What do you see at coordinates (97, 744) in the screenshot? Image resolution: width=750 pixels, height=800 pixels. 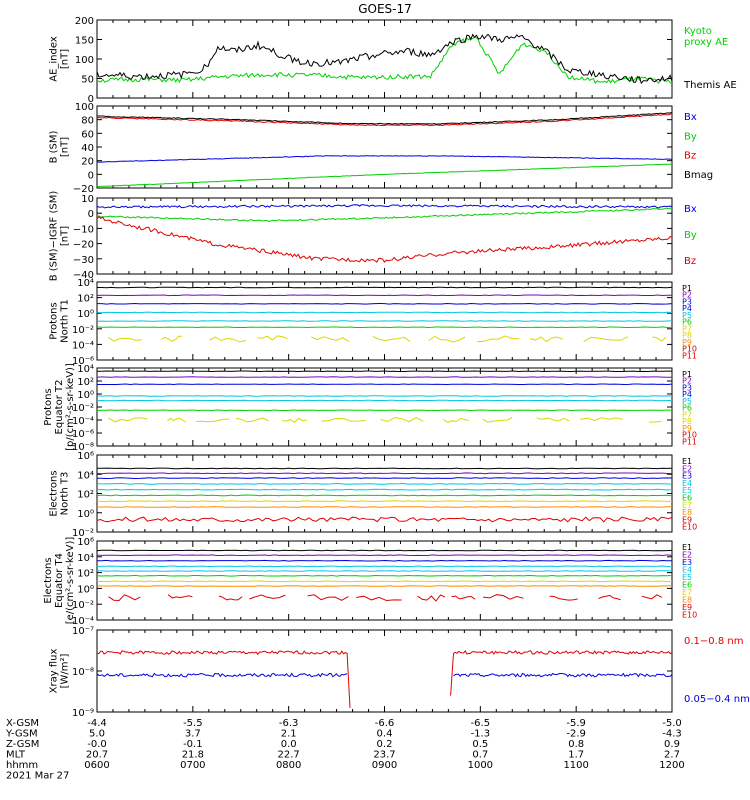 I see `footer-value: -0.0` at bounding box center [97, 744].